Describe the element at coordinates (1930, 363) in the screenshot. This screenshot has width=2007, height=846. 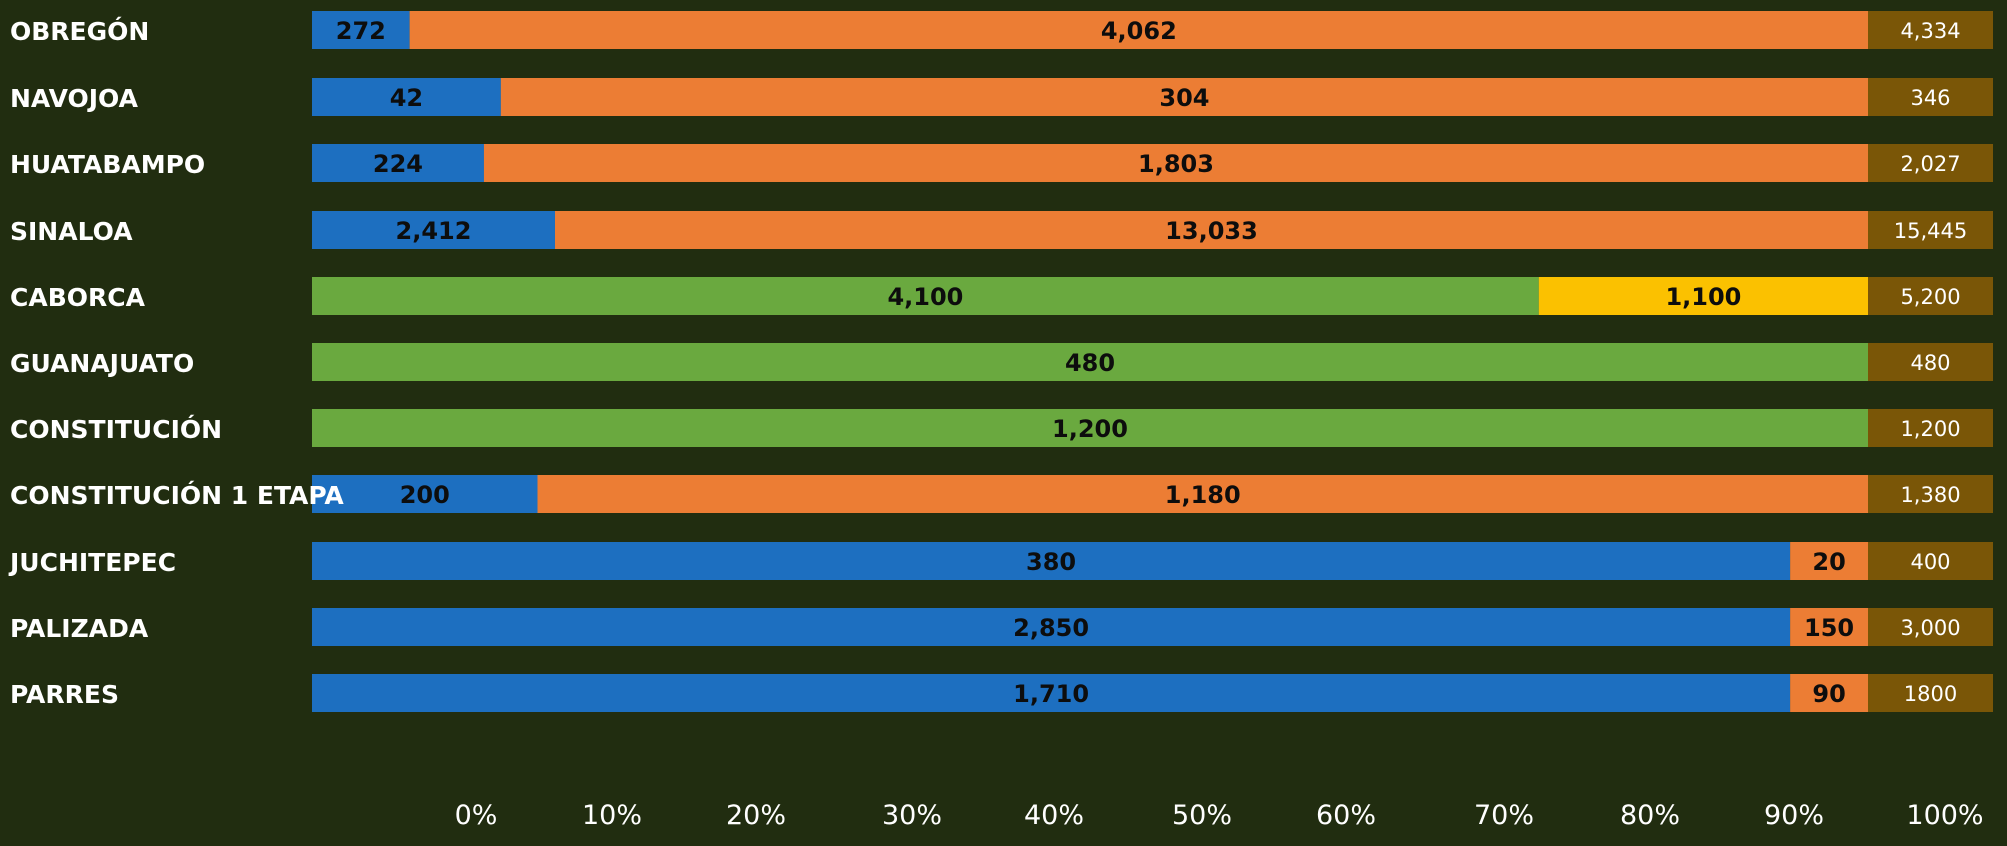
I see `total-value-label: 480` at that location.